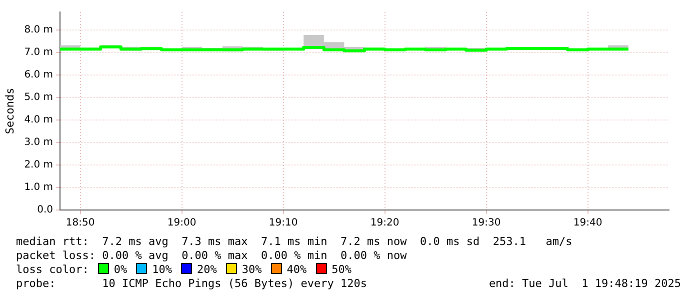 The width and height of the screenshot is (697, 297). Describe the element at coordinates (39, 165) in the screenshot. I see `y-tick-label: 2.0 m` at that location.